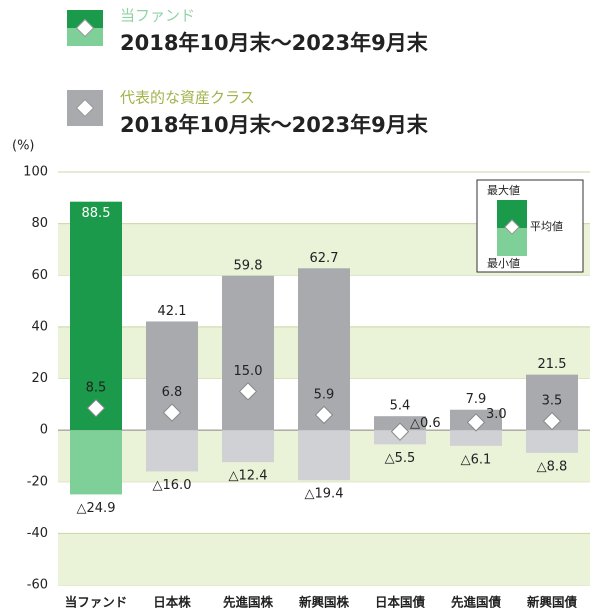  Describe the element at coordinates (324, 258) in the screenshot. I see `max-label: 62.7` at that location.